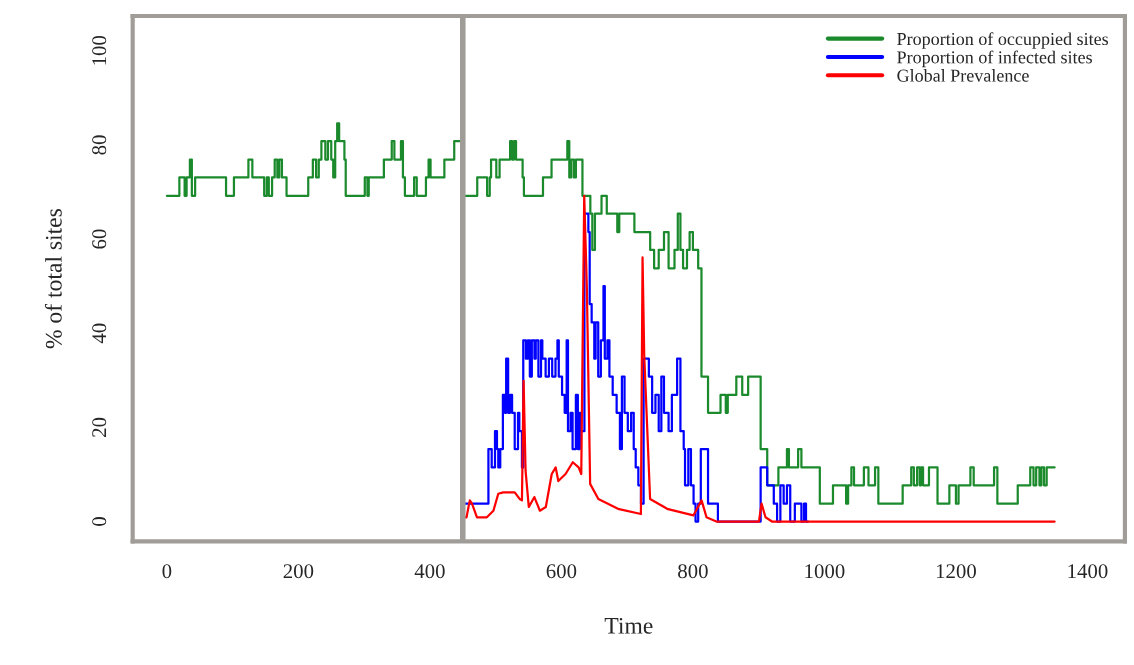 The image size is (1134, 665). I want to click on x-tick-label: 200, so click(298, 571).